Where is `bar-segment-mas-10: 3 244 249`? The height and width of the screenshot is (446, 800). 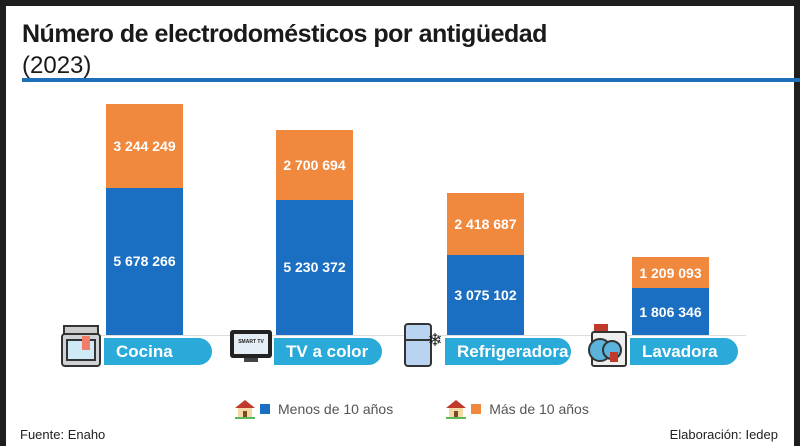
bar-segment-mas-10: 3 244 249 is located at coordinates (144, 146).